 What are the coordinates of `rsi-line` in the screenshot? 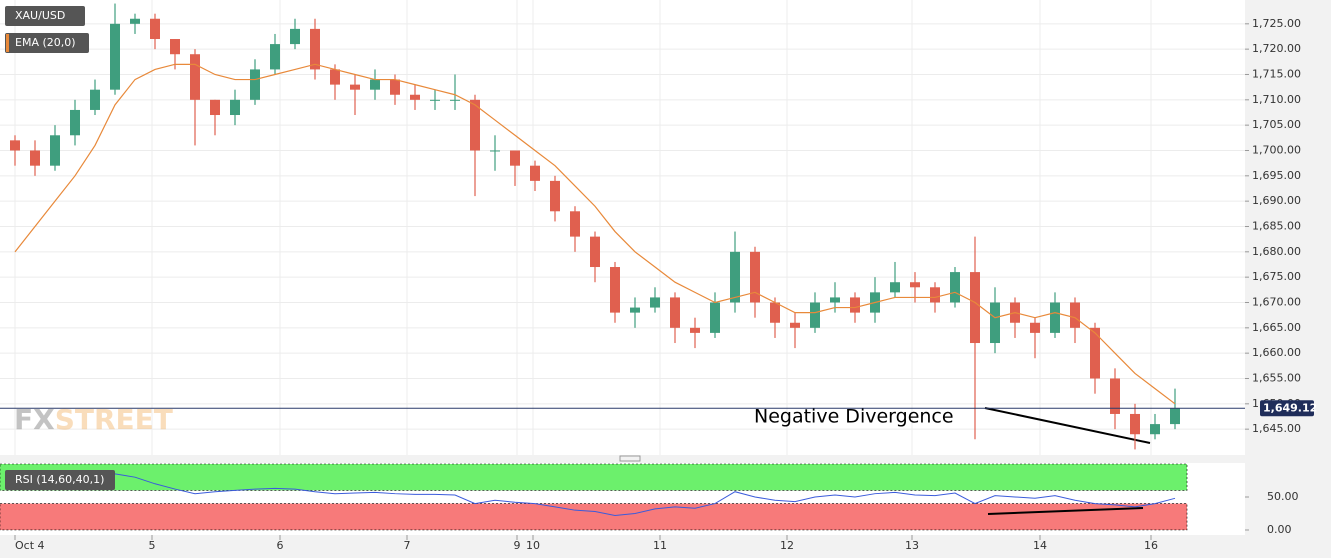 It's located at (595, 494).